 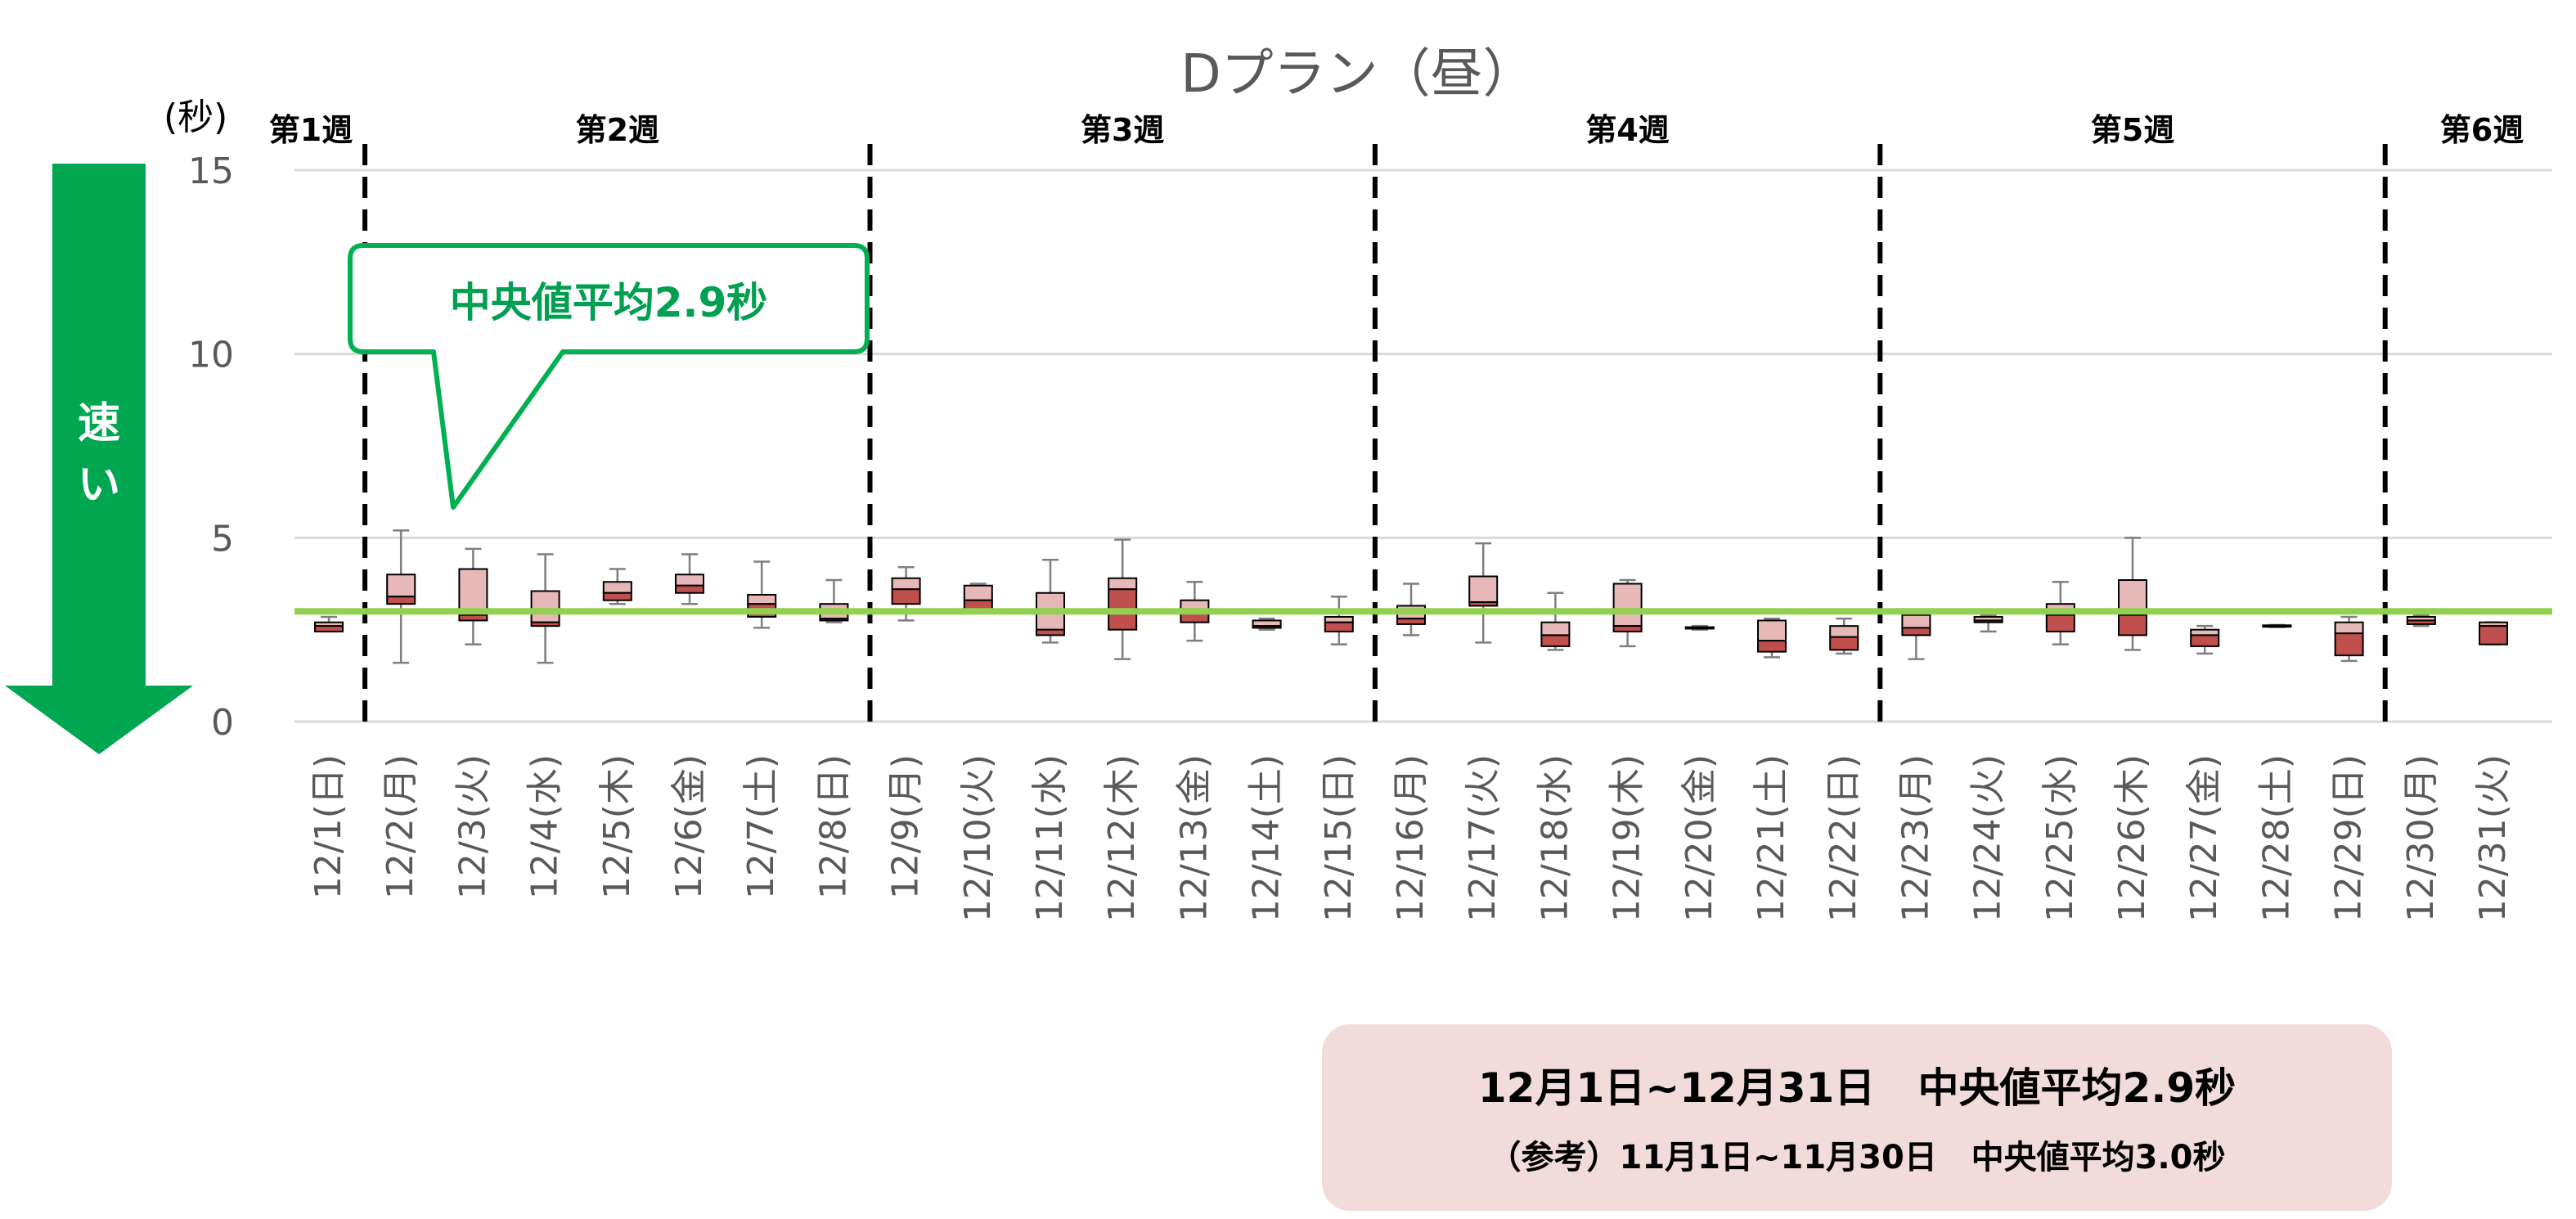 What do you see at coordinates (906, 594) in the screenshot?
I see `box-12/9(月)` at bounding box center [906, 594].